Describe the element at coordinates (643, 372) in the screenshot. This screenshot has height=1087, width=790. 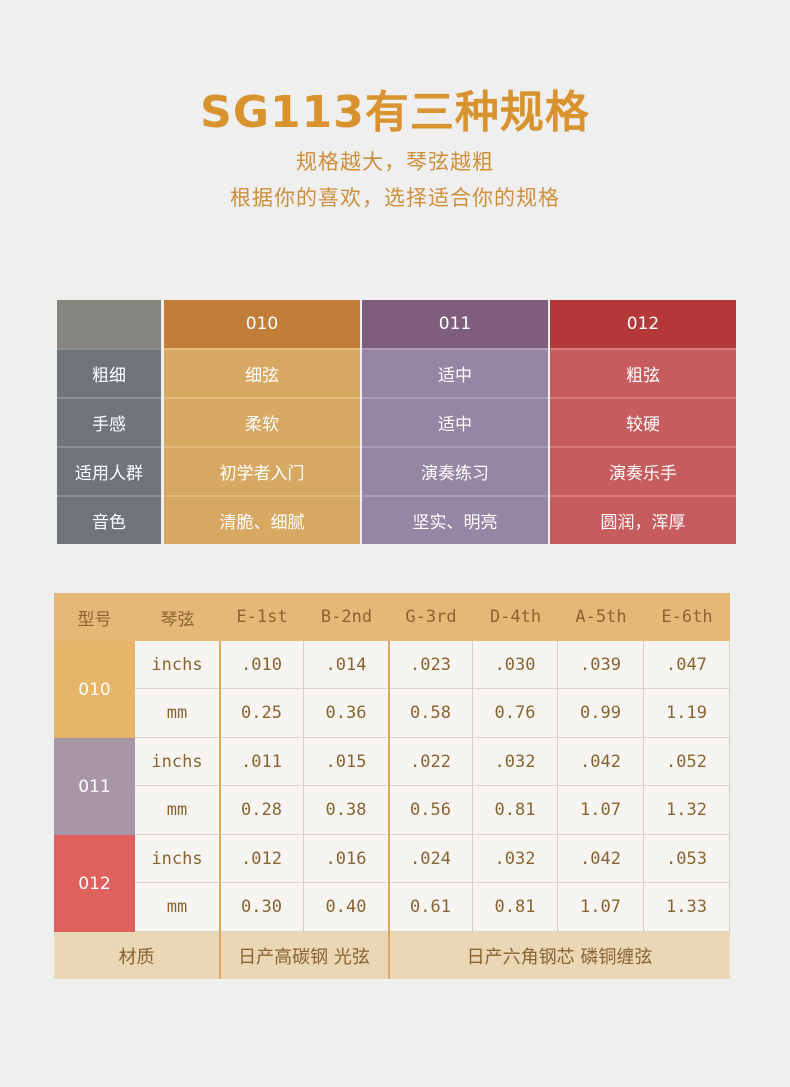
I see `cell-012: 粗弦` at that location.